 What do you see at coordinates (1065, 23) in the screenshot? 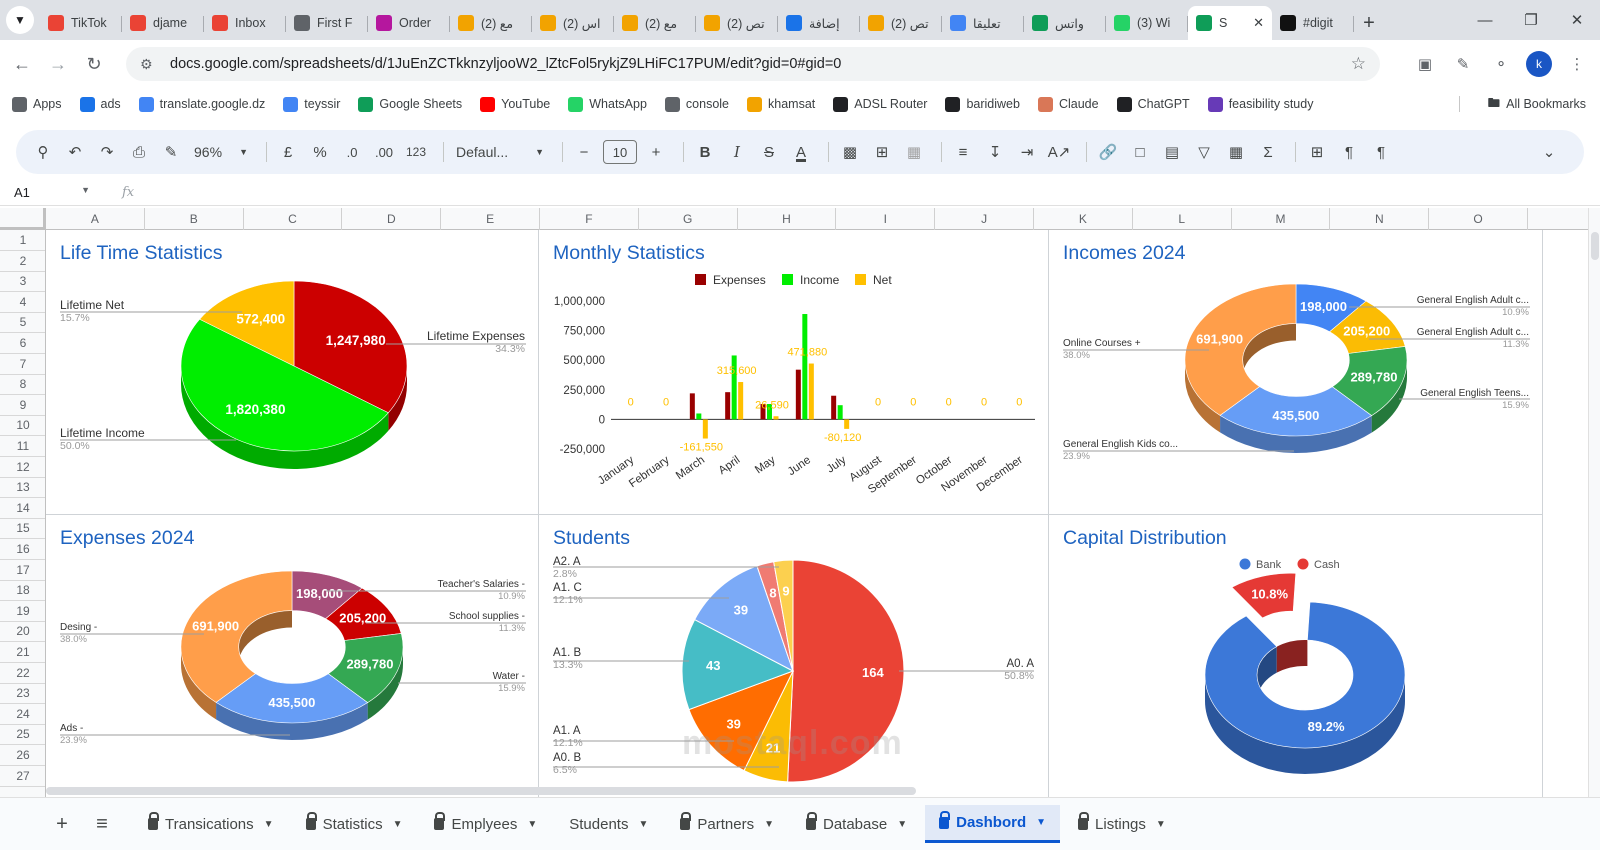
I see `browser-tab: واتس` at bounding box center [1065, 23].